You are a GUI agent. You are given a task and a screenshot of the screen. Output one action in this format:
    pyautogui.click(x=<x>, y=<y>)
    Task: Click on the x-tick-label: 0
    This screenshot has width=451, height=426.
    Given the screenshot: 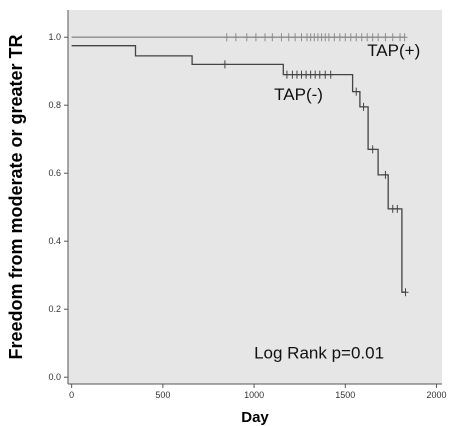 What is the action you would take?
    pyautogui.click(x=71, y=395)
    